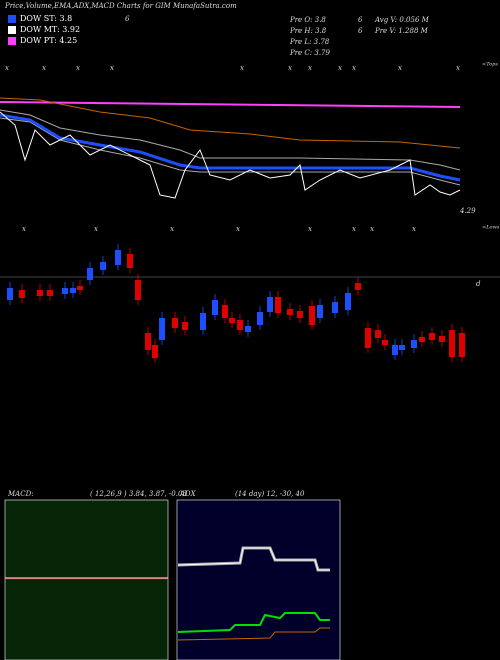  What do you see at coordinates (50, 29) in the screenshot?
I see `legend-label: DOW MT: 3.92` at bounding box center [50, 29].